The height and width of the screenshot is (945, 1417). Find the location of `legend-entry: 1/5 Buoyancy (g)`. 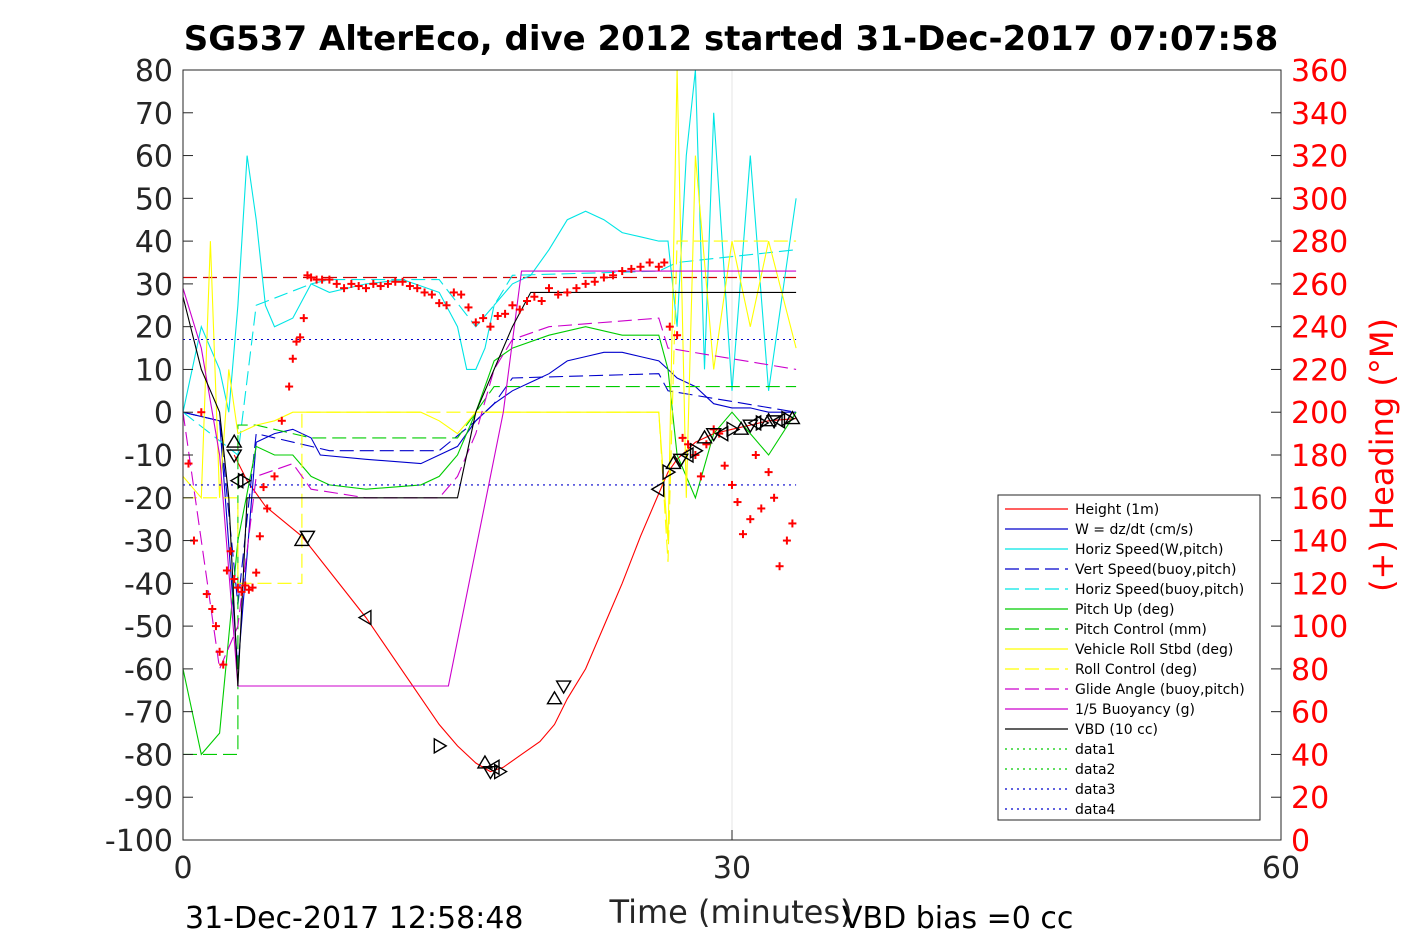

legend-entry: 1/5 Buoyancy (g) is located at coordinates (1100, 710).